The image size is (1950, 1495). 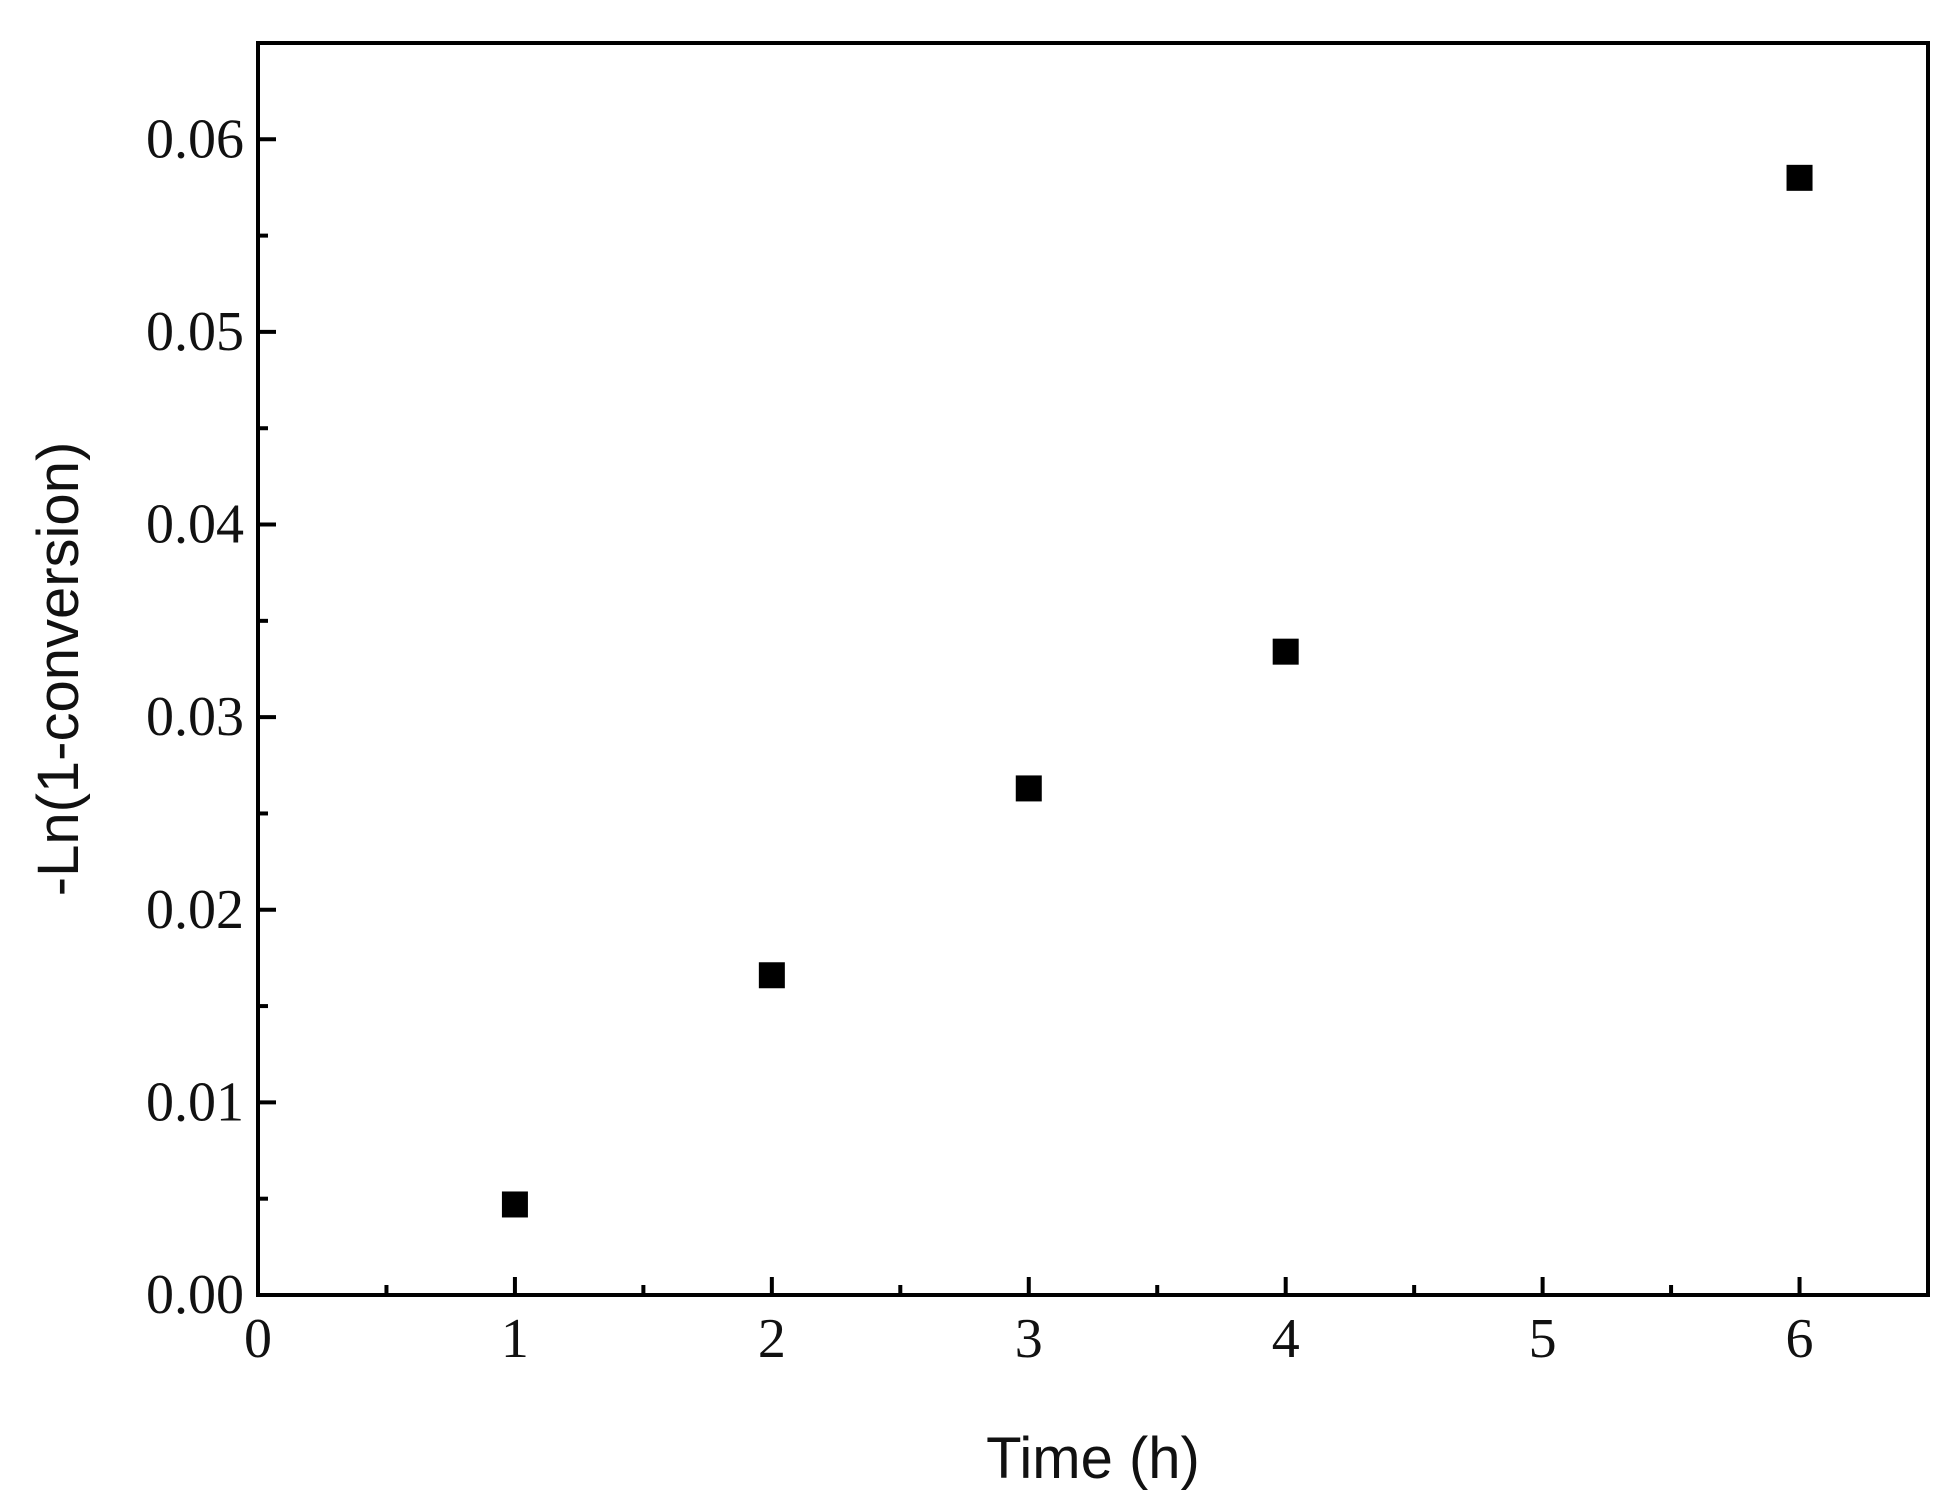 What do you see at coordinates (1029, 1286) in the screenshot?
I see `x-axis-ticks` at bounding box center [1029, 1286].